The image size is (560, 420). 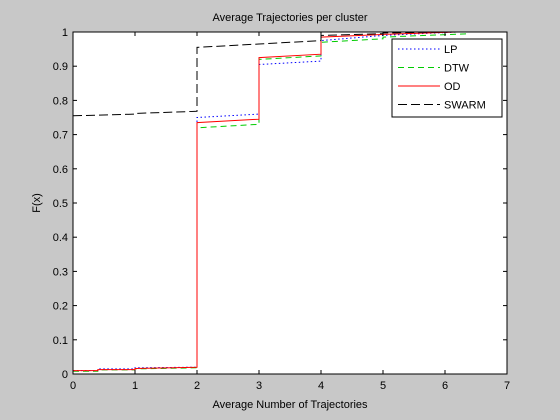 What do you see at coordinates (259, 386) in the screenshot?
I see `x-tick-label: 3` at bounding box center [259, 386].